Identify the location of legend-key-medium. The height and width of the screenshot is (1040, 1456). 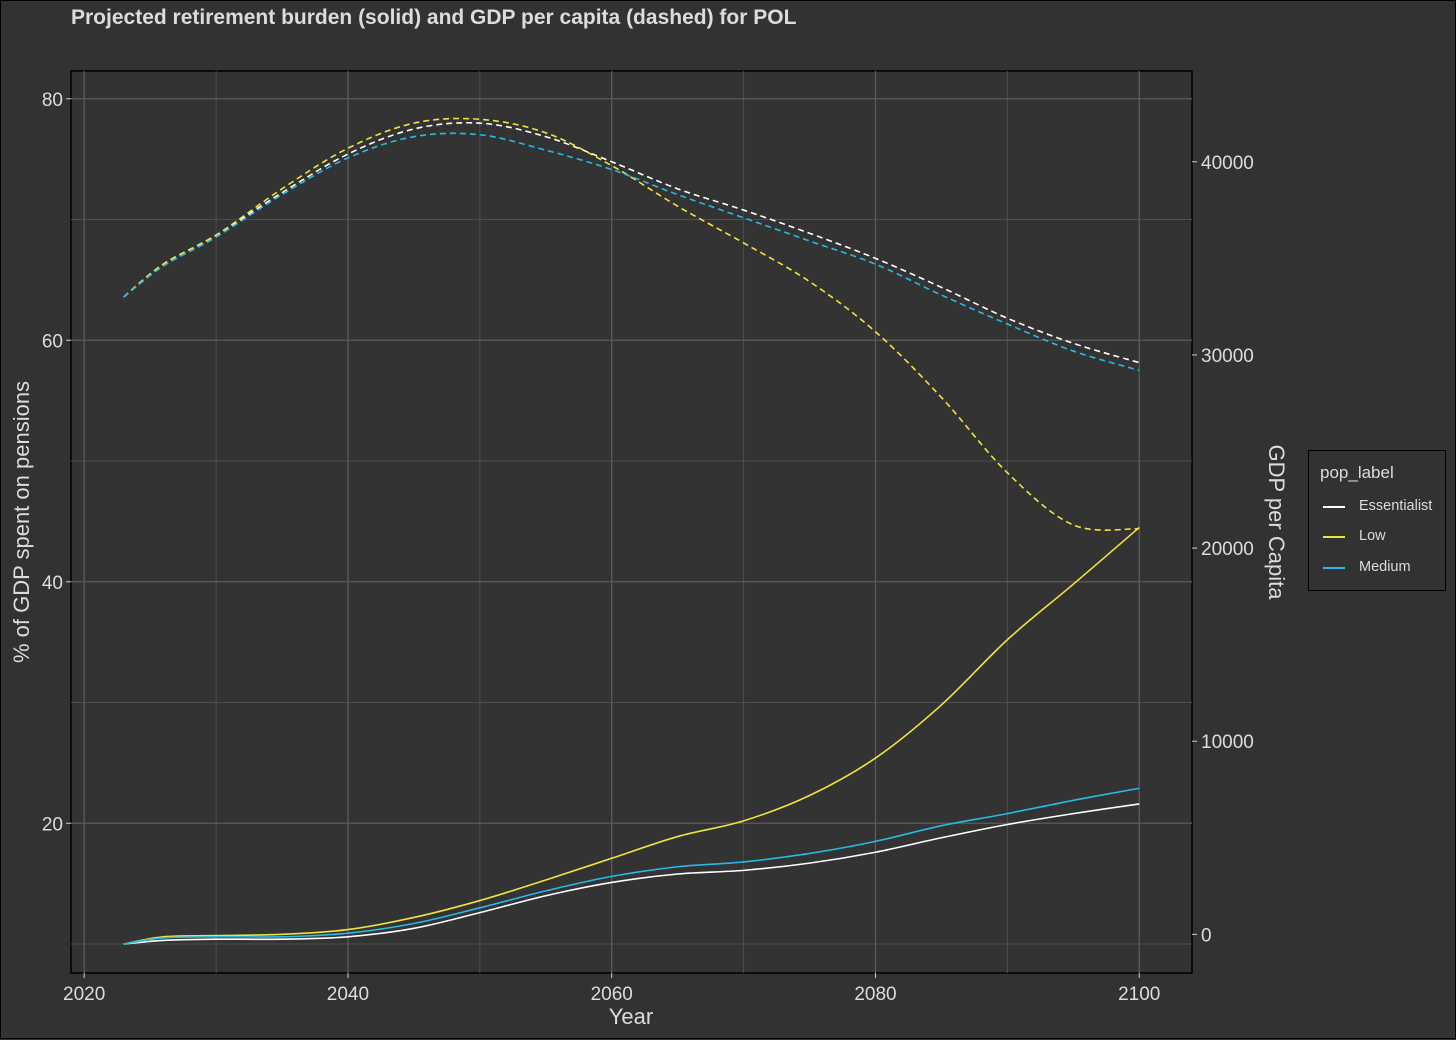
(1334, 568).